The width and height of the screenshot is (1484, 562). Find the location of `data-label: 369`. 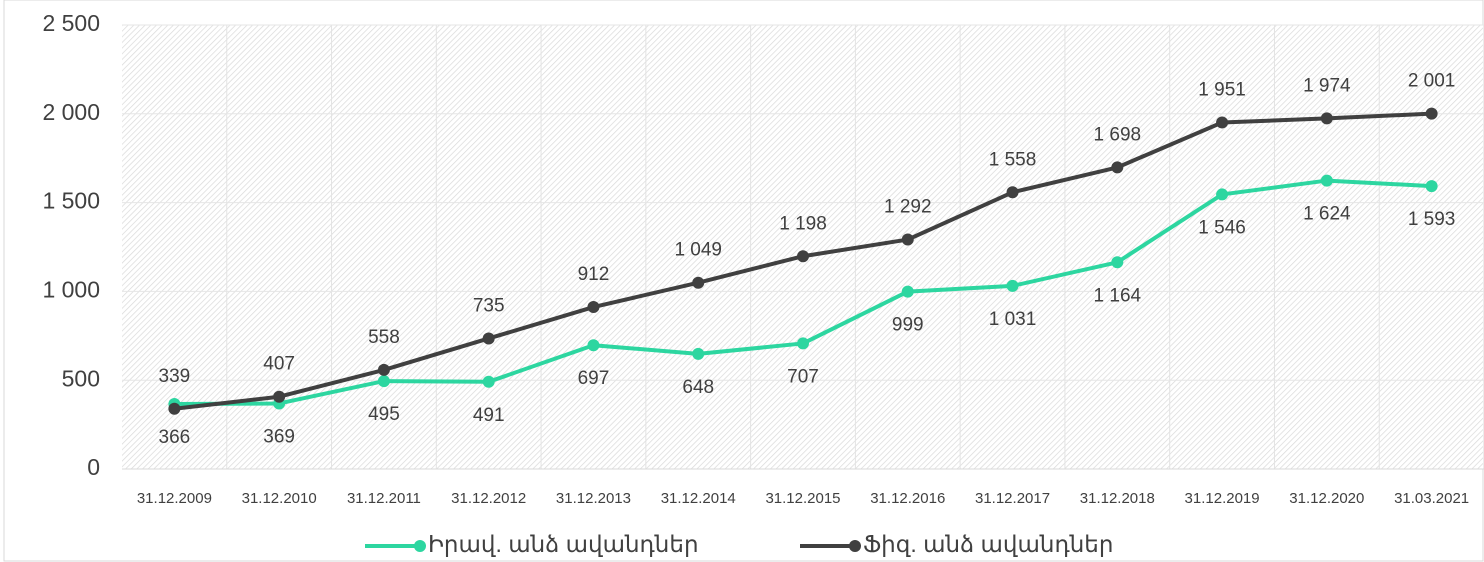

data-label: 369 is located at coordinates (279, 436).